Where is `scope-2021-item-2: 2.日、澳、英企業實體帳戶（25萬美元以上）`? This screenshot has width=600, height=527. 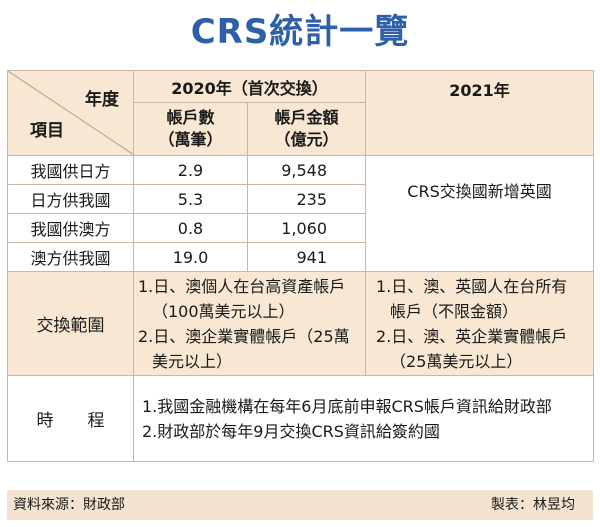
scope-2021-item-2: 2.日、澳、英企業實體帳戶（25萬美元以上） is located at coordinates (472, 348).